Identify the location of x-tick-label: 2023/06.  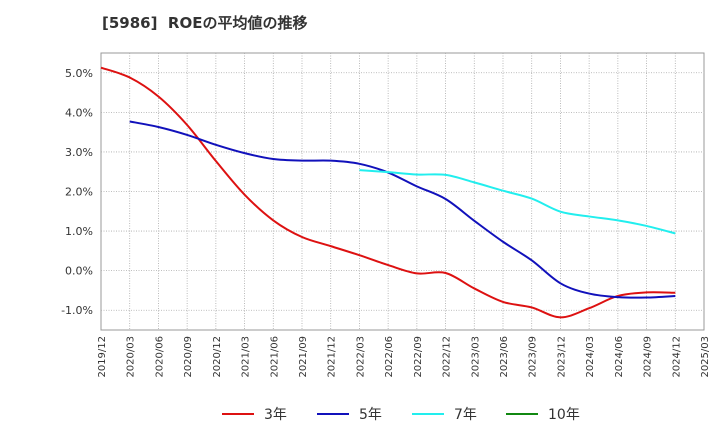
(504, 357).